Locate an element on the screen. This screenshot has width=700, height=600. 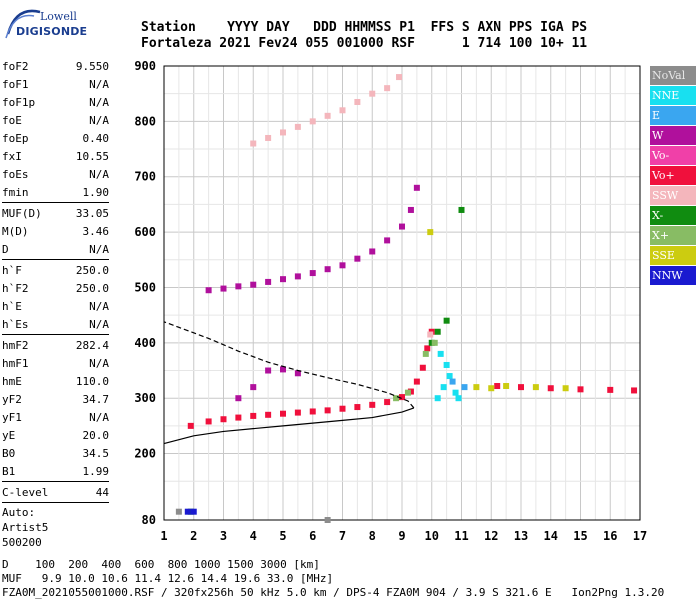
param-key: foF1 is located at coordinates (15, 84).